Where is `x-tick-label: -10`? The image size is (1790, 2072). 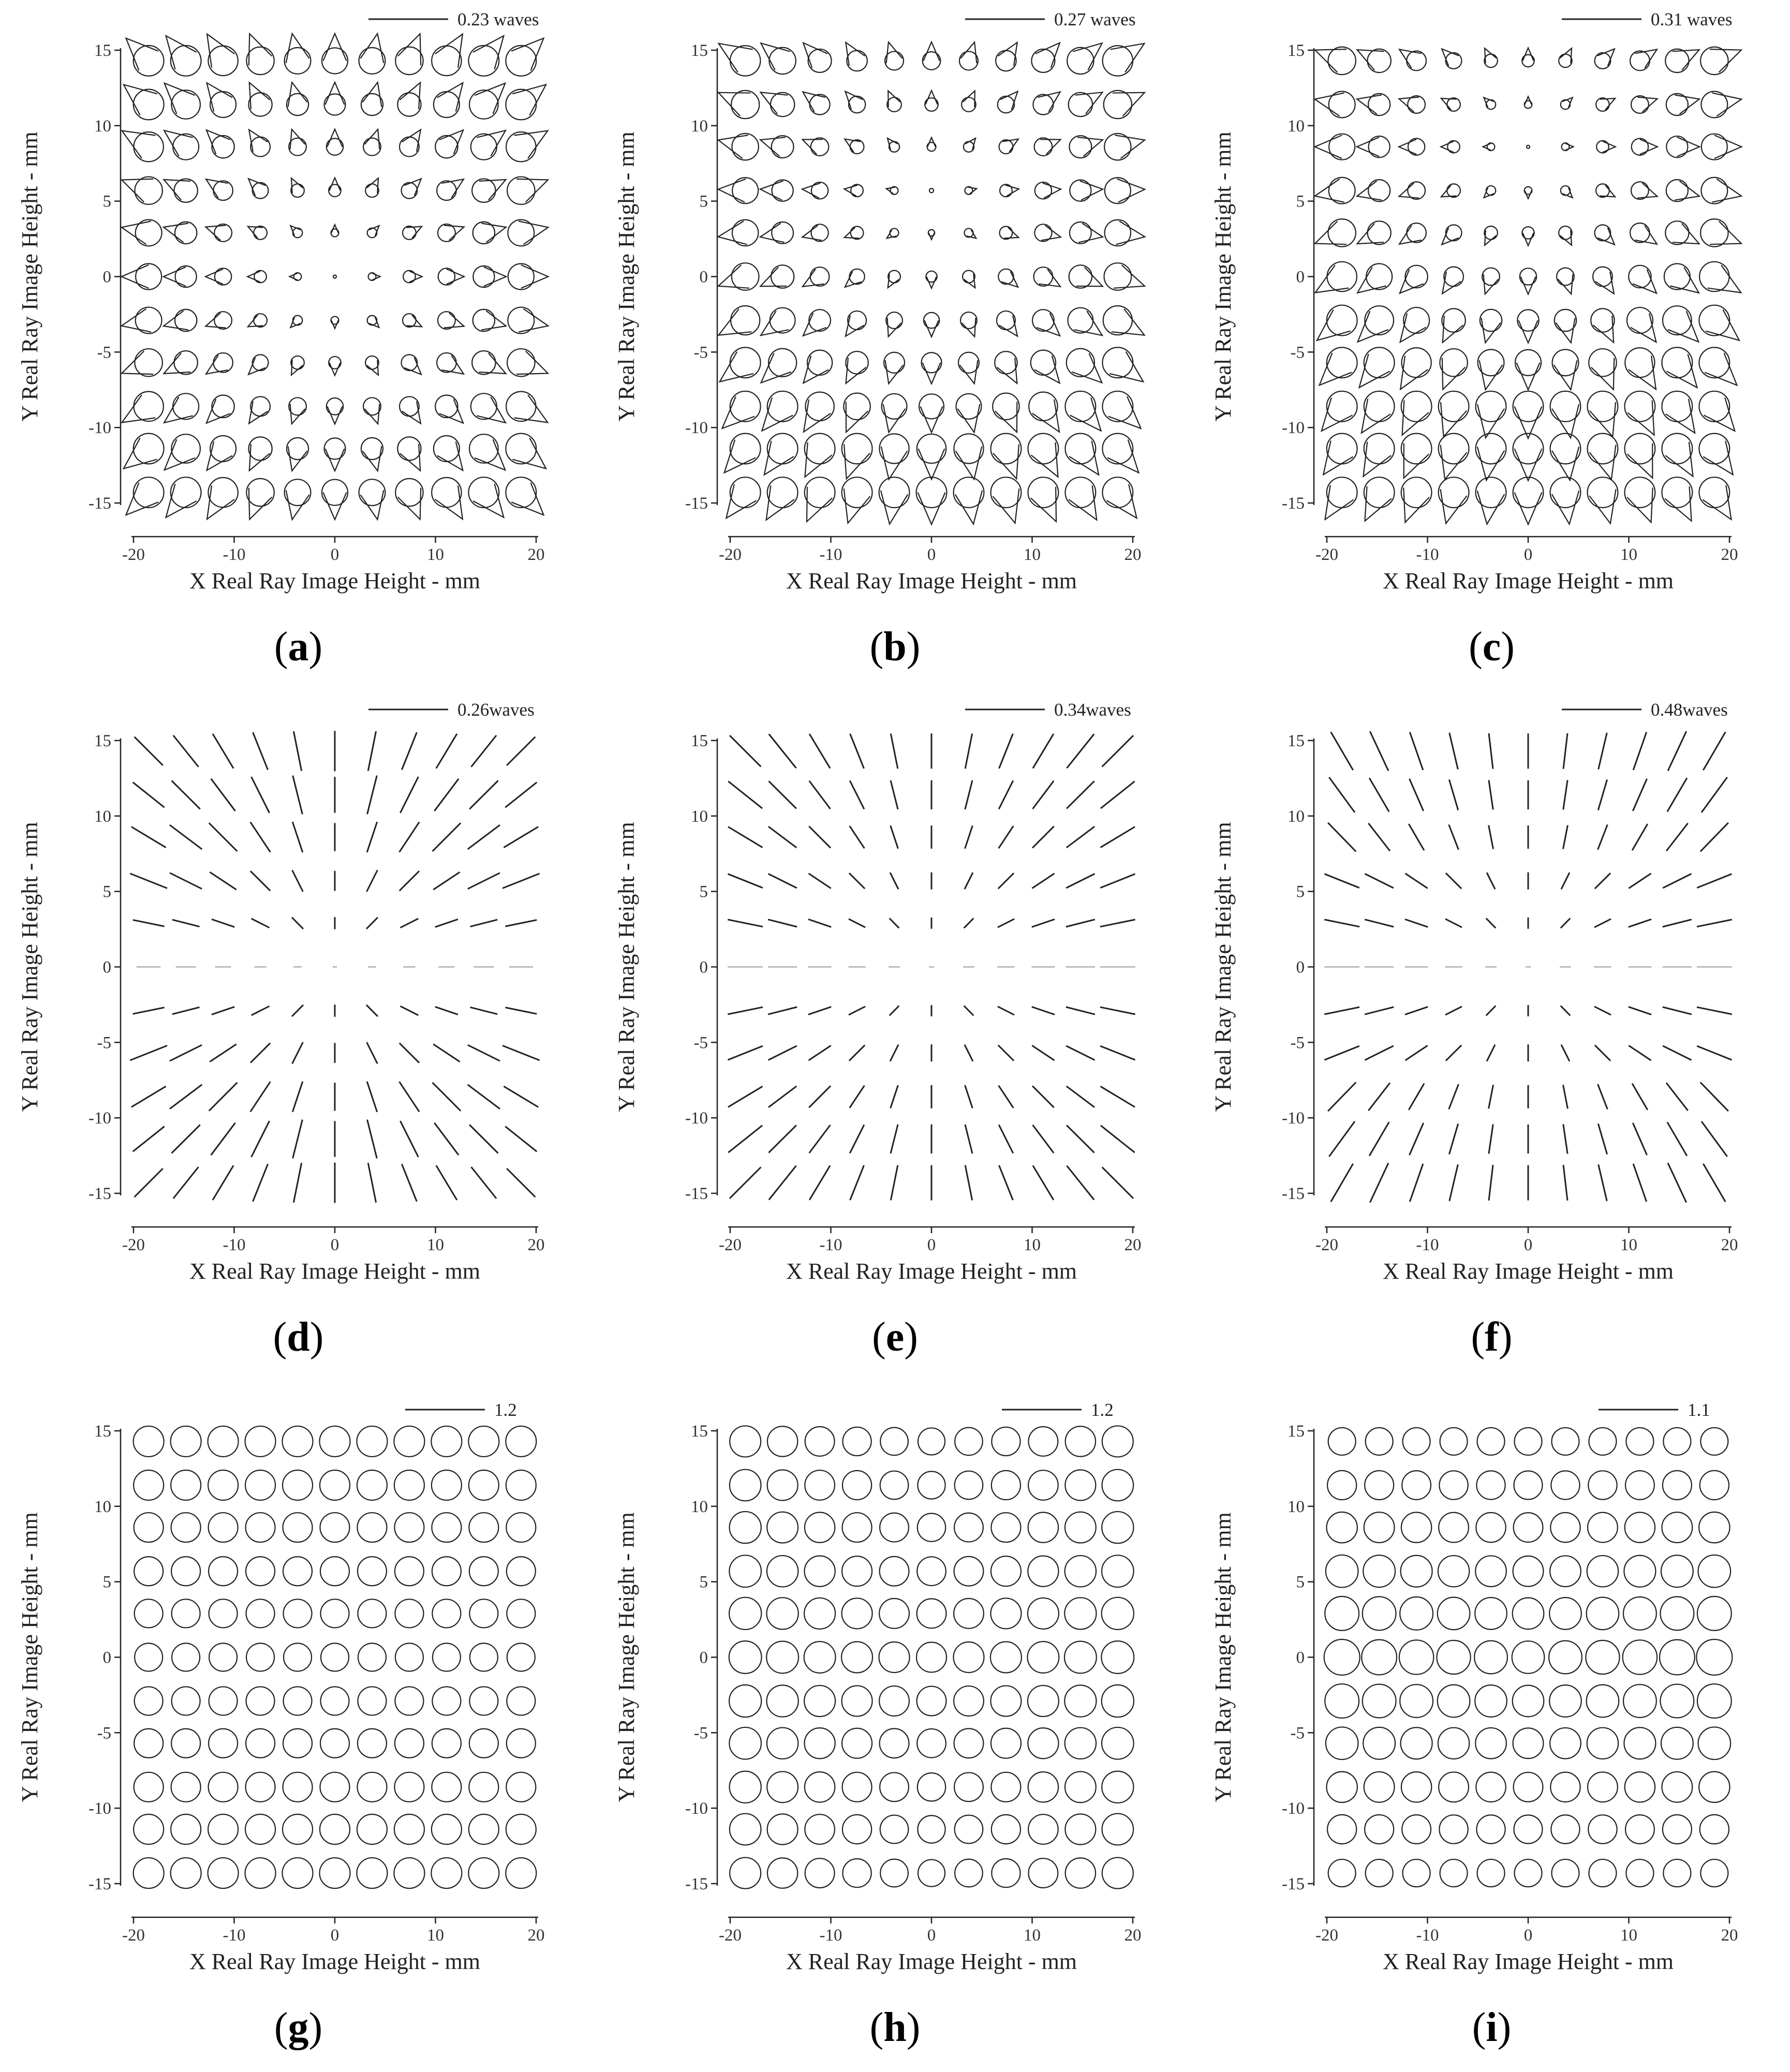
x-tick-label: -10 is located at coordinates (234, 554).